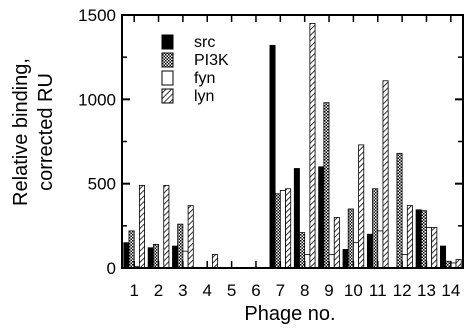 Image resolution: width=469 pixels, height=334 pixels. I want to click on x-tick-label: 11, so click(378, 290).